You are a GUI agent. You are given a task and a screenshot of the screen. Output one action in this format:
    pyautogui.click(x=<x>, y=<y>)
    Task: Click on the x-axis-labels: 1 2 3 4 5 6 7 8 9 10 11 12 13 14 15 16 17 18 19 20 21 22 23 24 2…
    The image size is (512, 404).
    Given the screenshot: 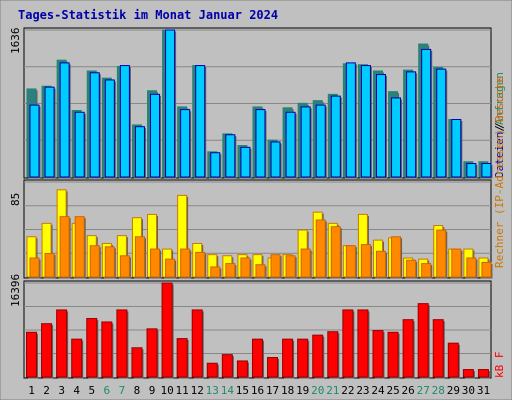 What is the action you would take?
    pyautogui.click(x=259, y=390)
    